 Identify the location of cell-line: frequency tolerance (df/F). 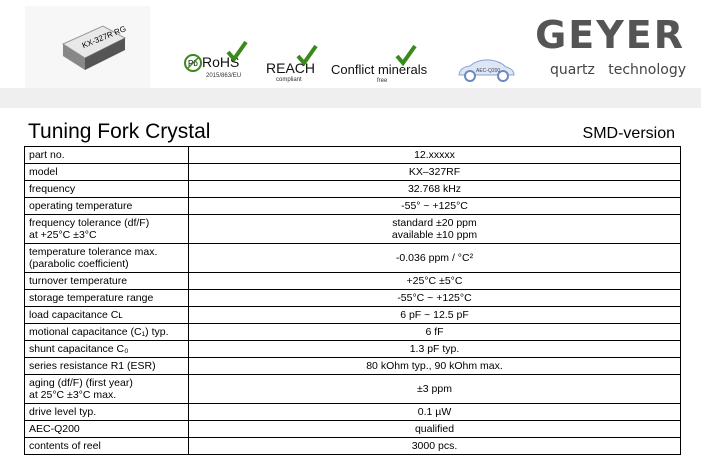
(89, 223).